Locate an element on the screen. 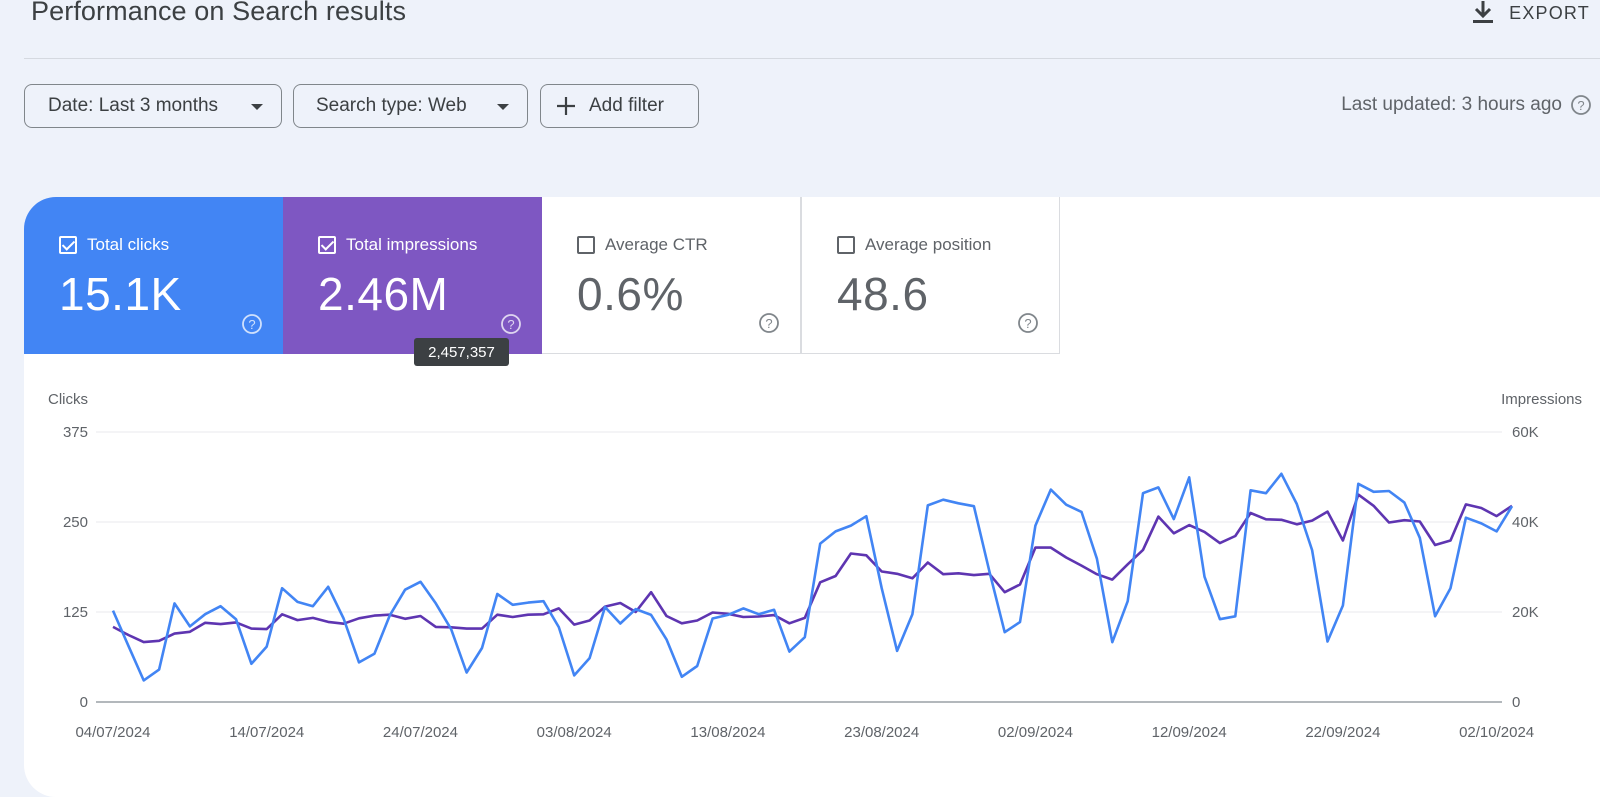 This screenshot has height=797, width=1600. plus-icon is located at coordinates (566, 106).